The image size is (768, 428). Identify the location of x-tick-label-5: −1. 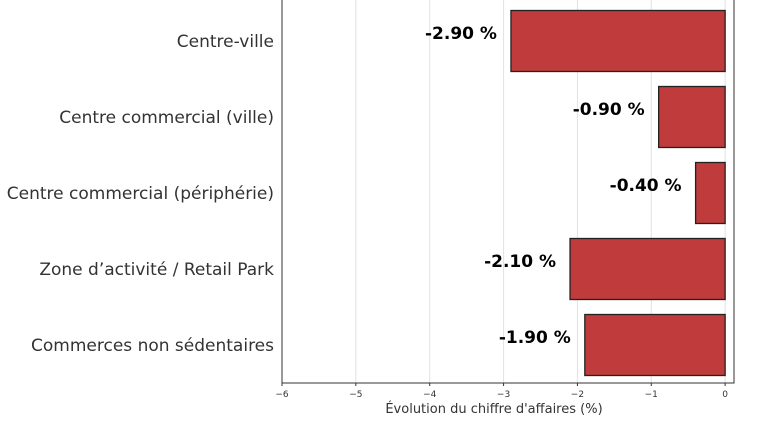
(651, 395).